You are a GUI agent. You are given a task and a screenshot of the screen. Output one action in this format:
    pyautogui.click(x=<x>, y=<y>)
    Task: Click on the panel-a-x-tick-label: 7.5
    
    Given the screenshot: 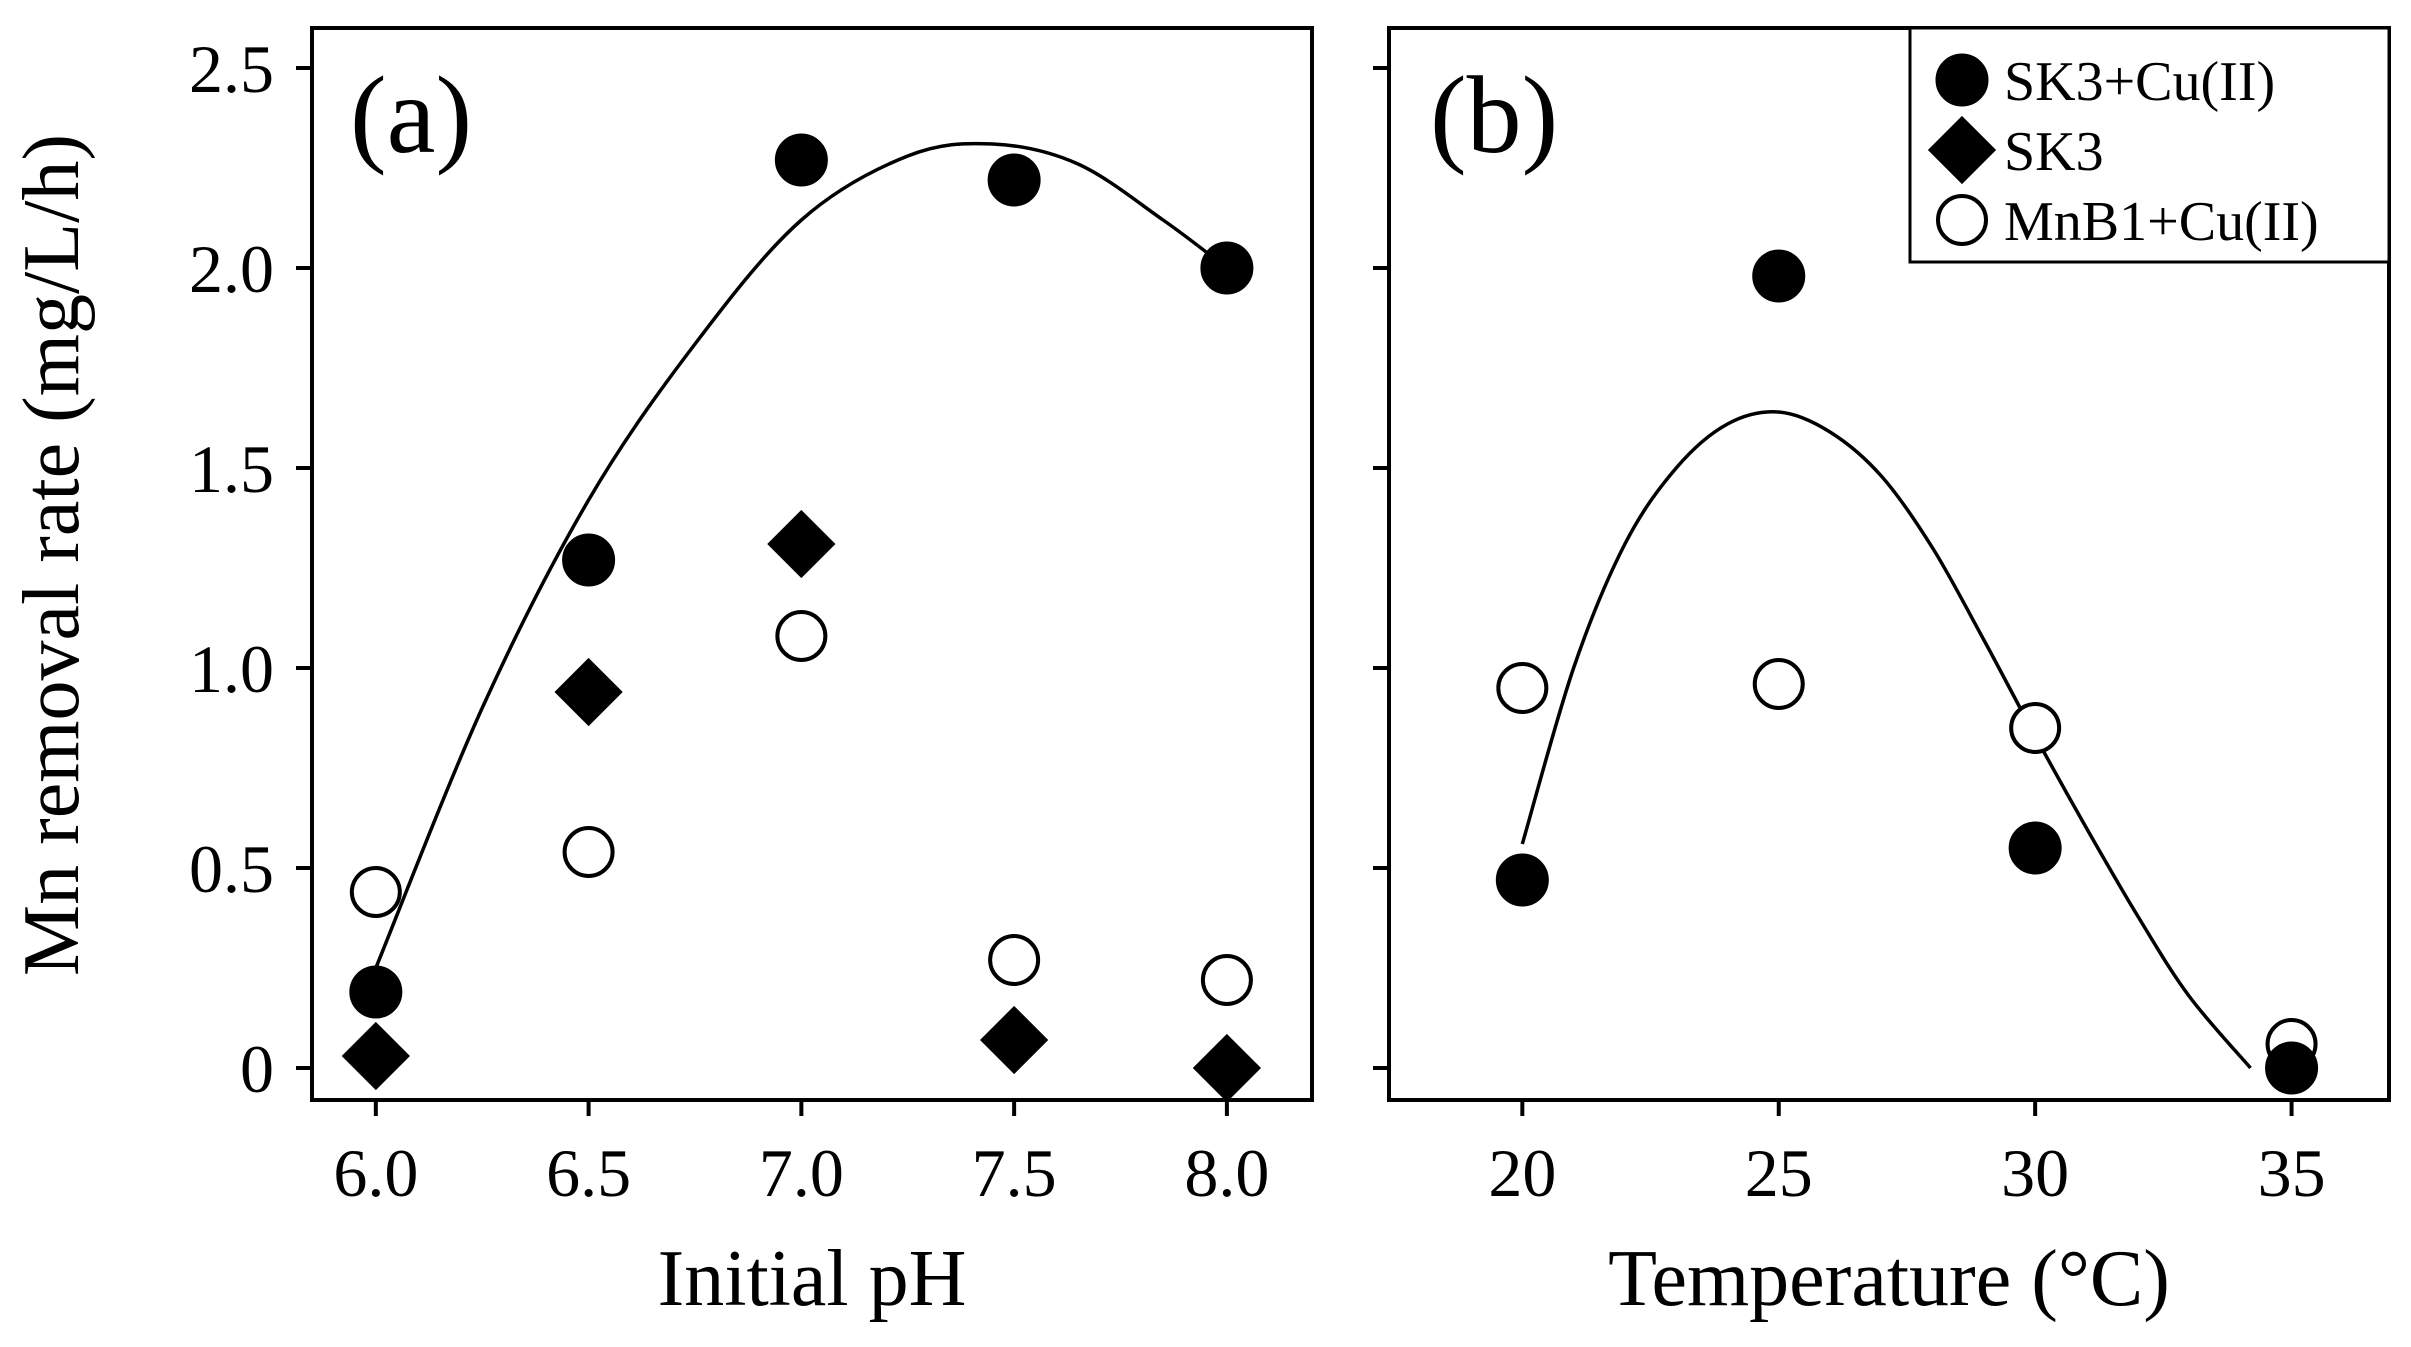 What is the action you would take?
    pyautogui.click(x=1014, y=1173)
    